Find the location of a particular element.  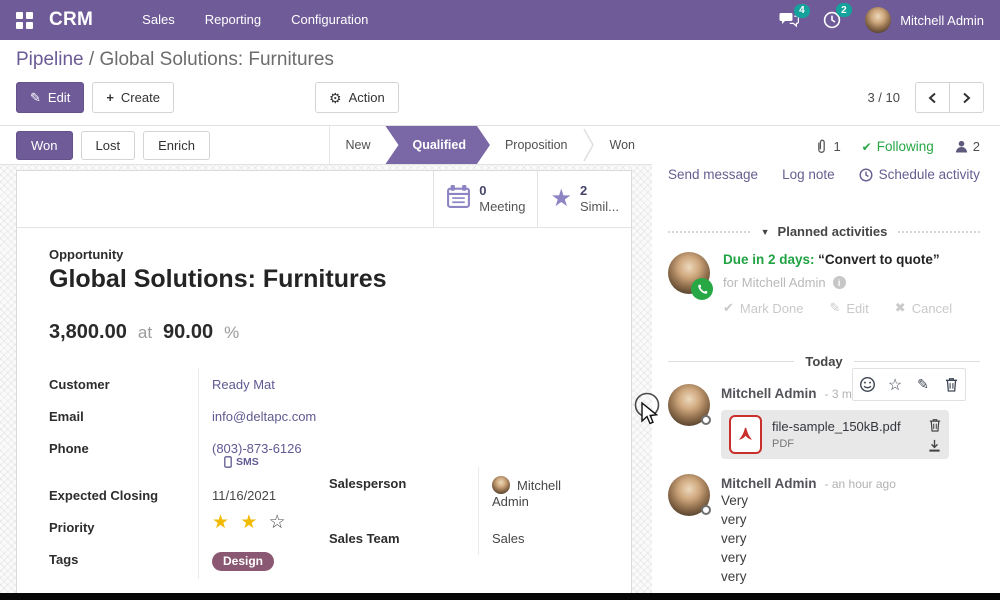

pencil-icon: ✎ is located at coordinates (923, 384).